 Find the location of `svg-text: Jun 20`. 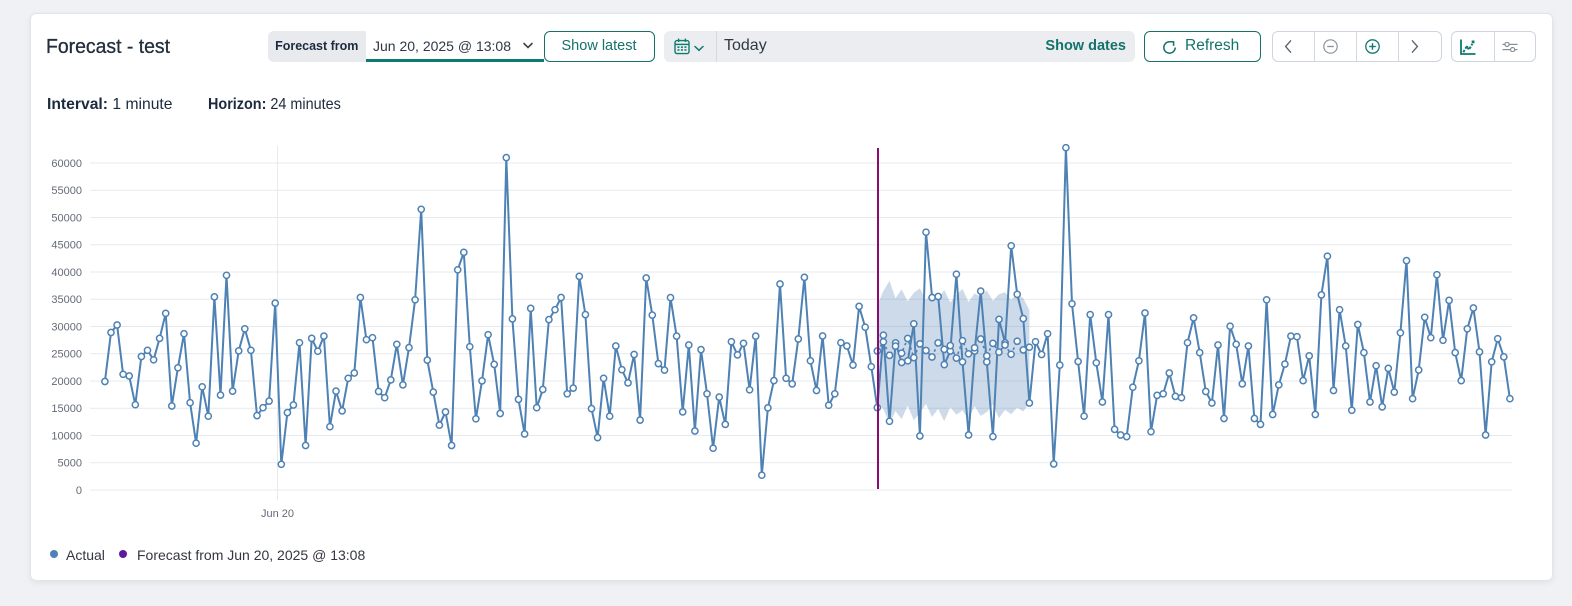

svg-text: Jun 20 is located at coordinates (277, 514).